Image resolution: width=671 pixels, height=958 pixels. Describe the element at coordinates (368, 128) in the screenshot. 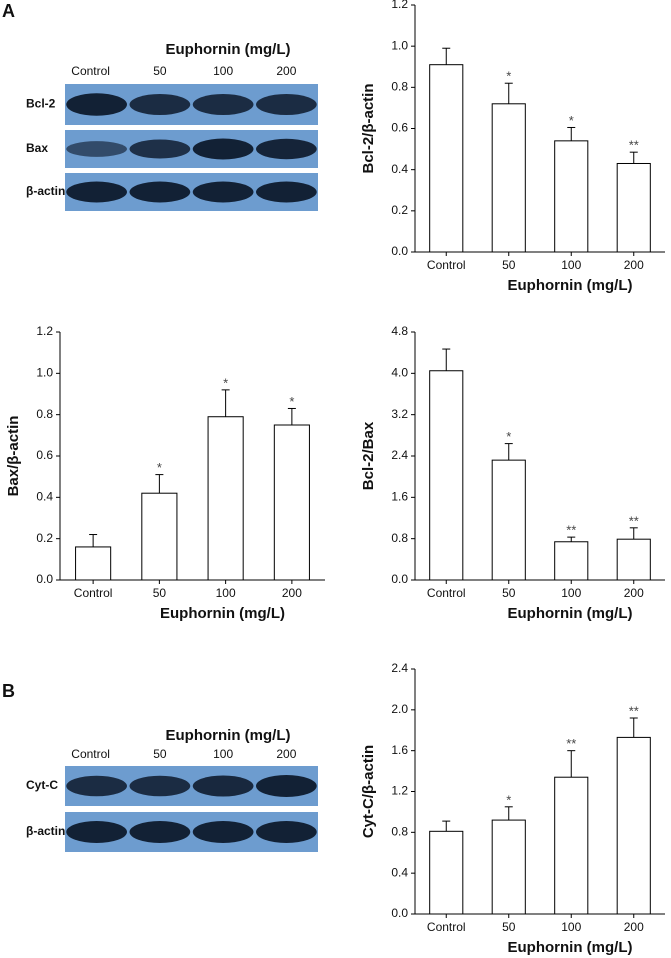

I see `y-axis-label: Bcl-2/β-actin` at that location.